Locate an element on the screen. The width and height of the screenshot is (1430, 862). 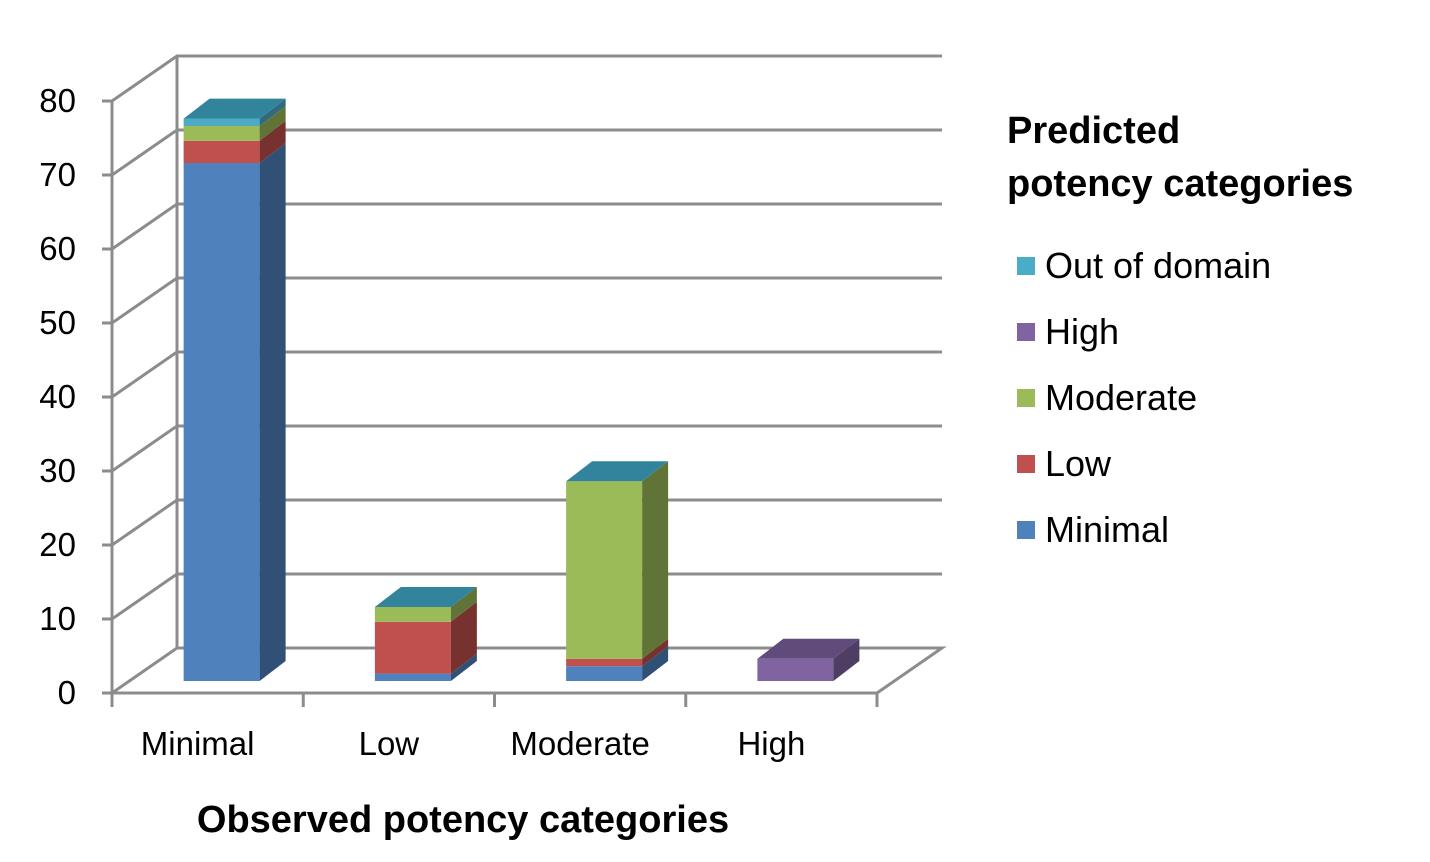
y-tick-label: 30 is located at coordinates (57, 470).